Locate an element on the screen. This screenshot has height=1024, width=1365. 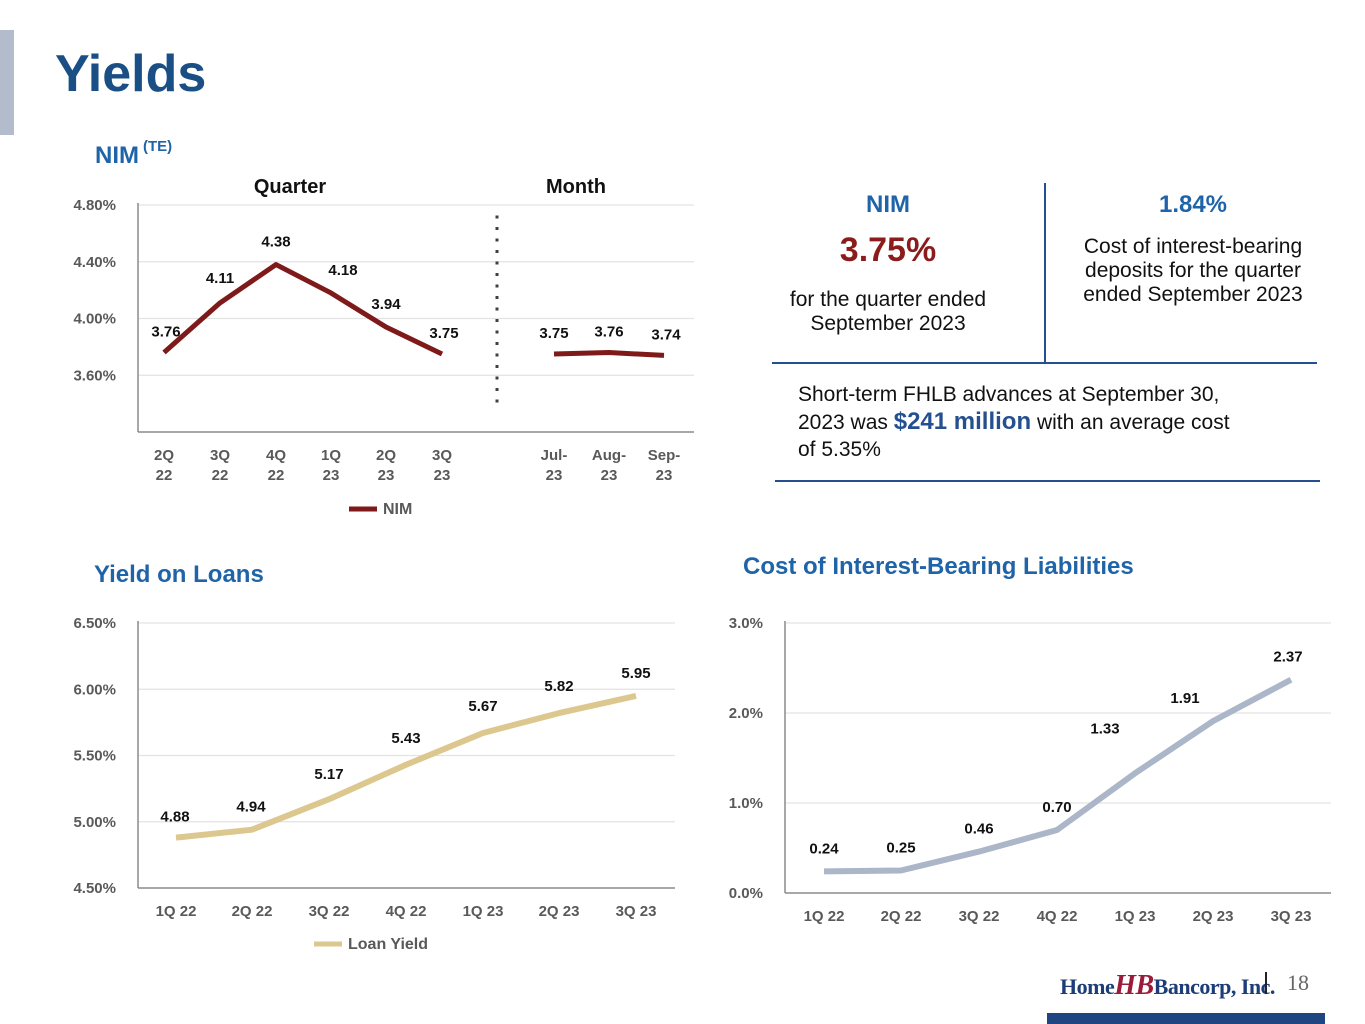
fhlb-note-text: 2023 was is located at coordinates (846, 422).